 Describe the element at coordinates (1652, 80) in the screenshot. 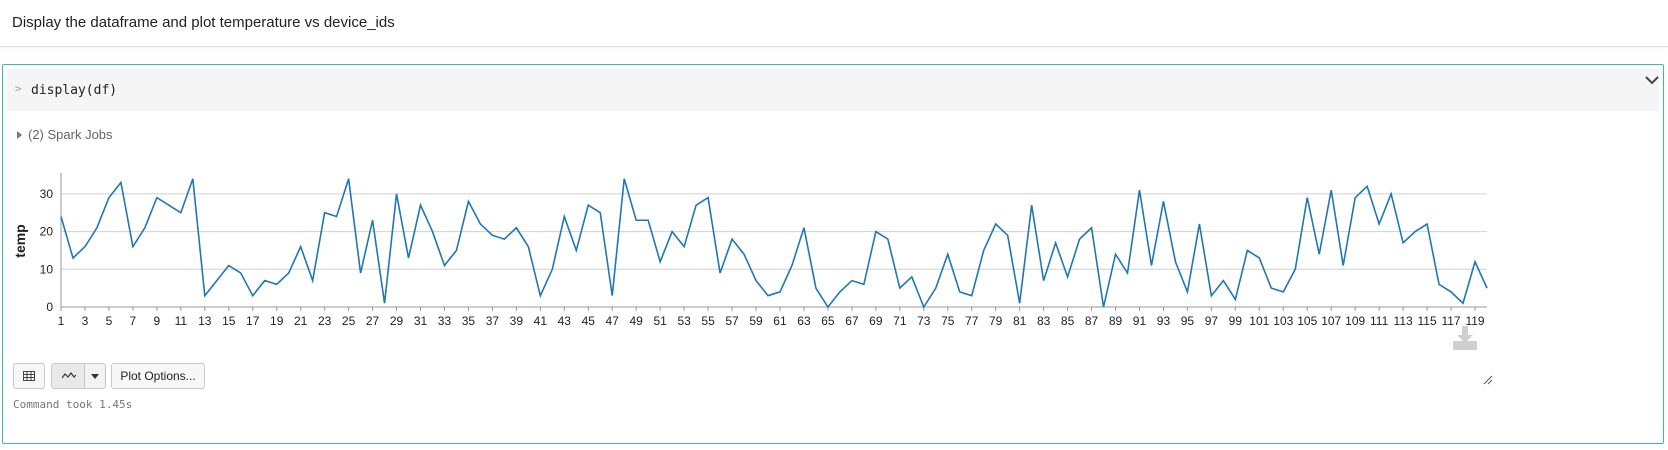

I see `chevron-down-icon` at that location.